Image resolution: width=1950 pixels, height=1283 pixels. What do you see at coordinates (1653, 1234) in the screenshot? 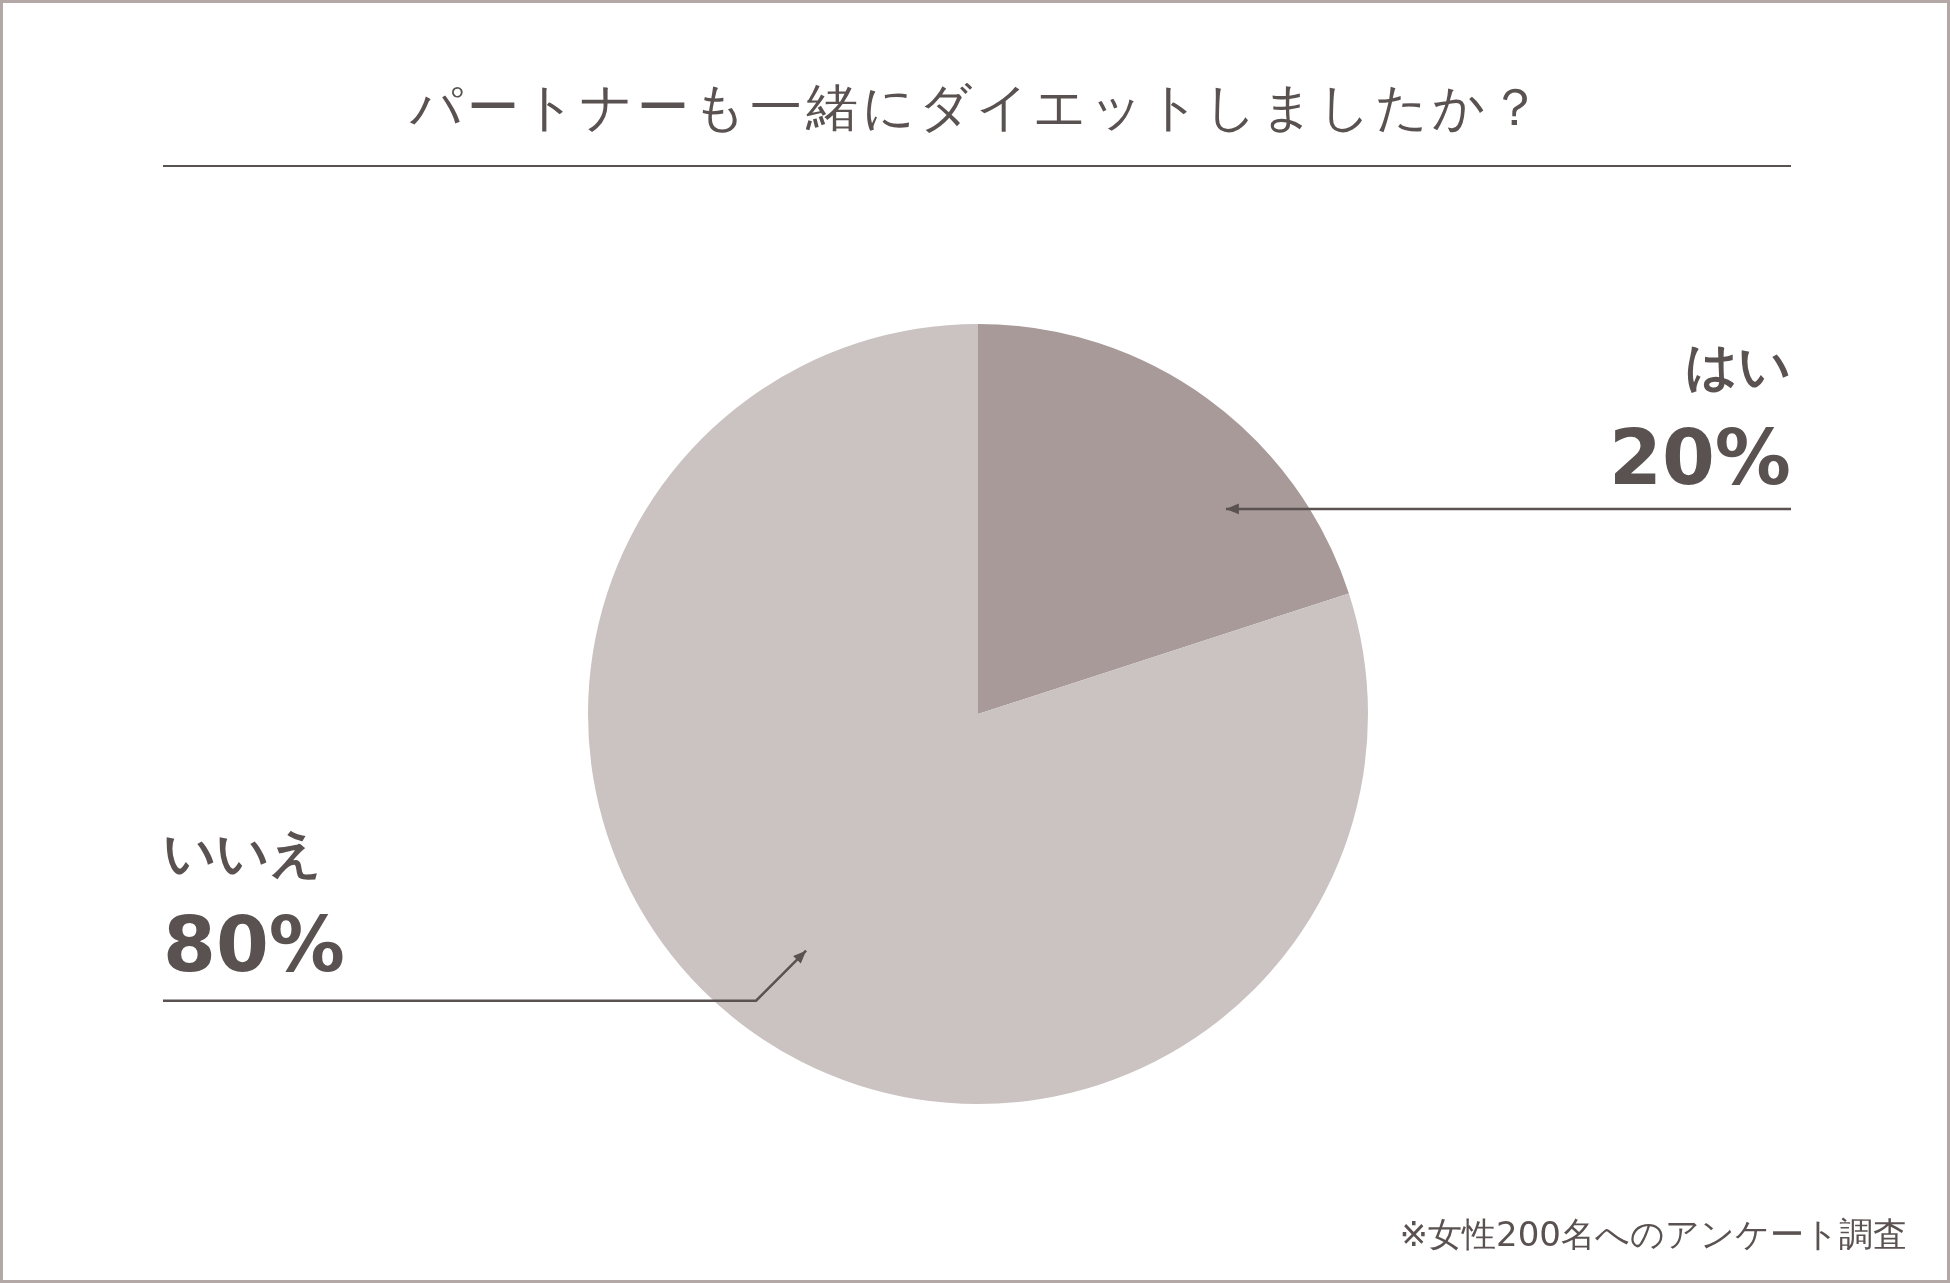
I see `text: ※女性200名へのアンケート調査` at bounding box center [1653, 1234].